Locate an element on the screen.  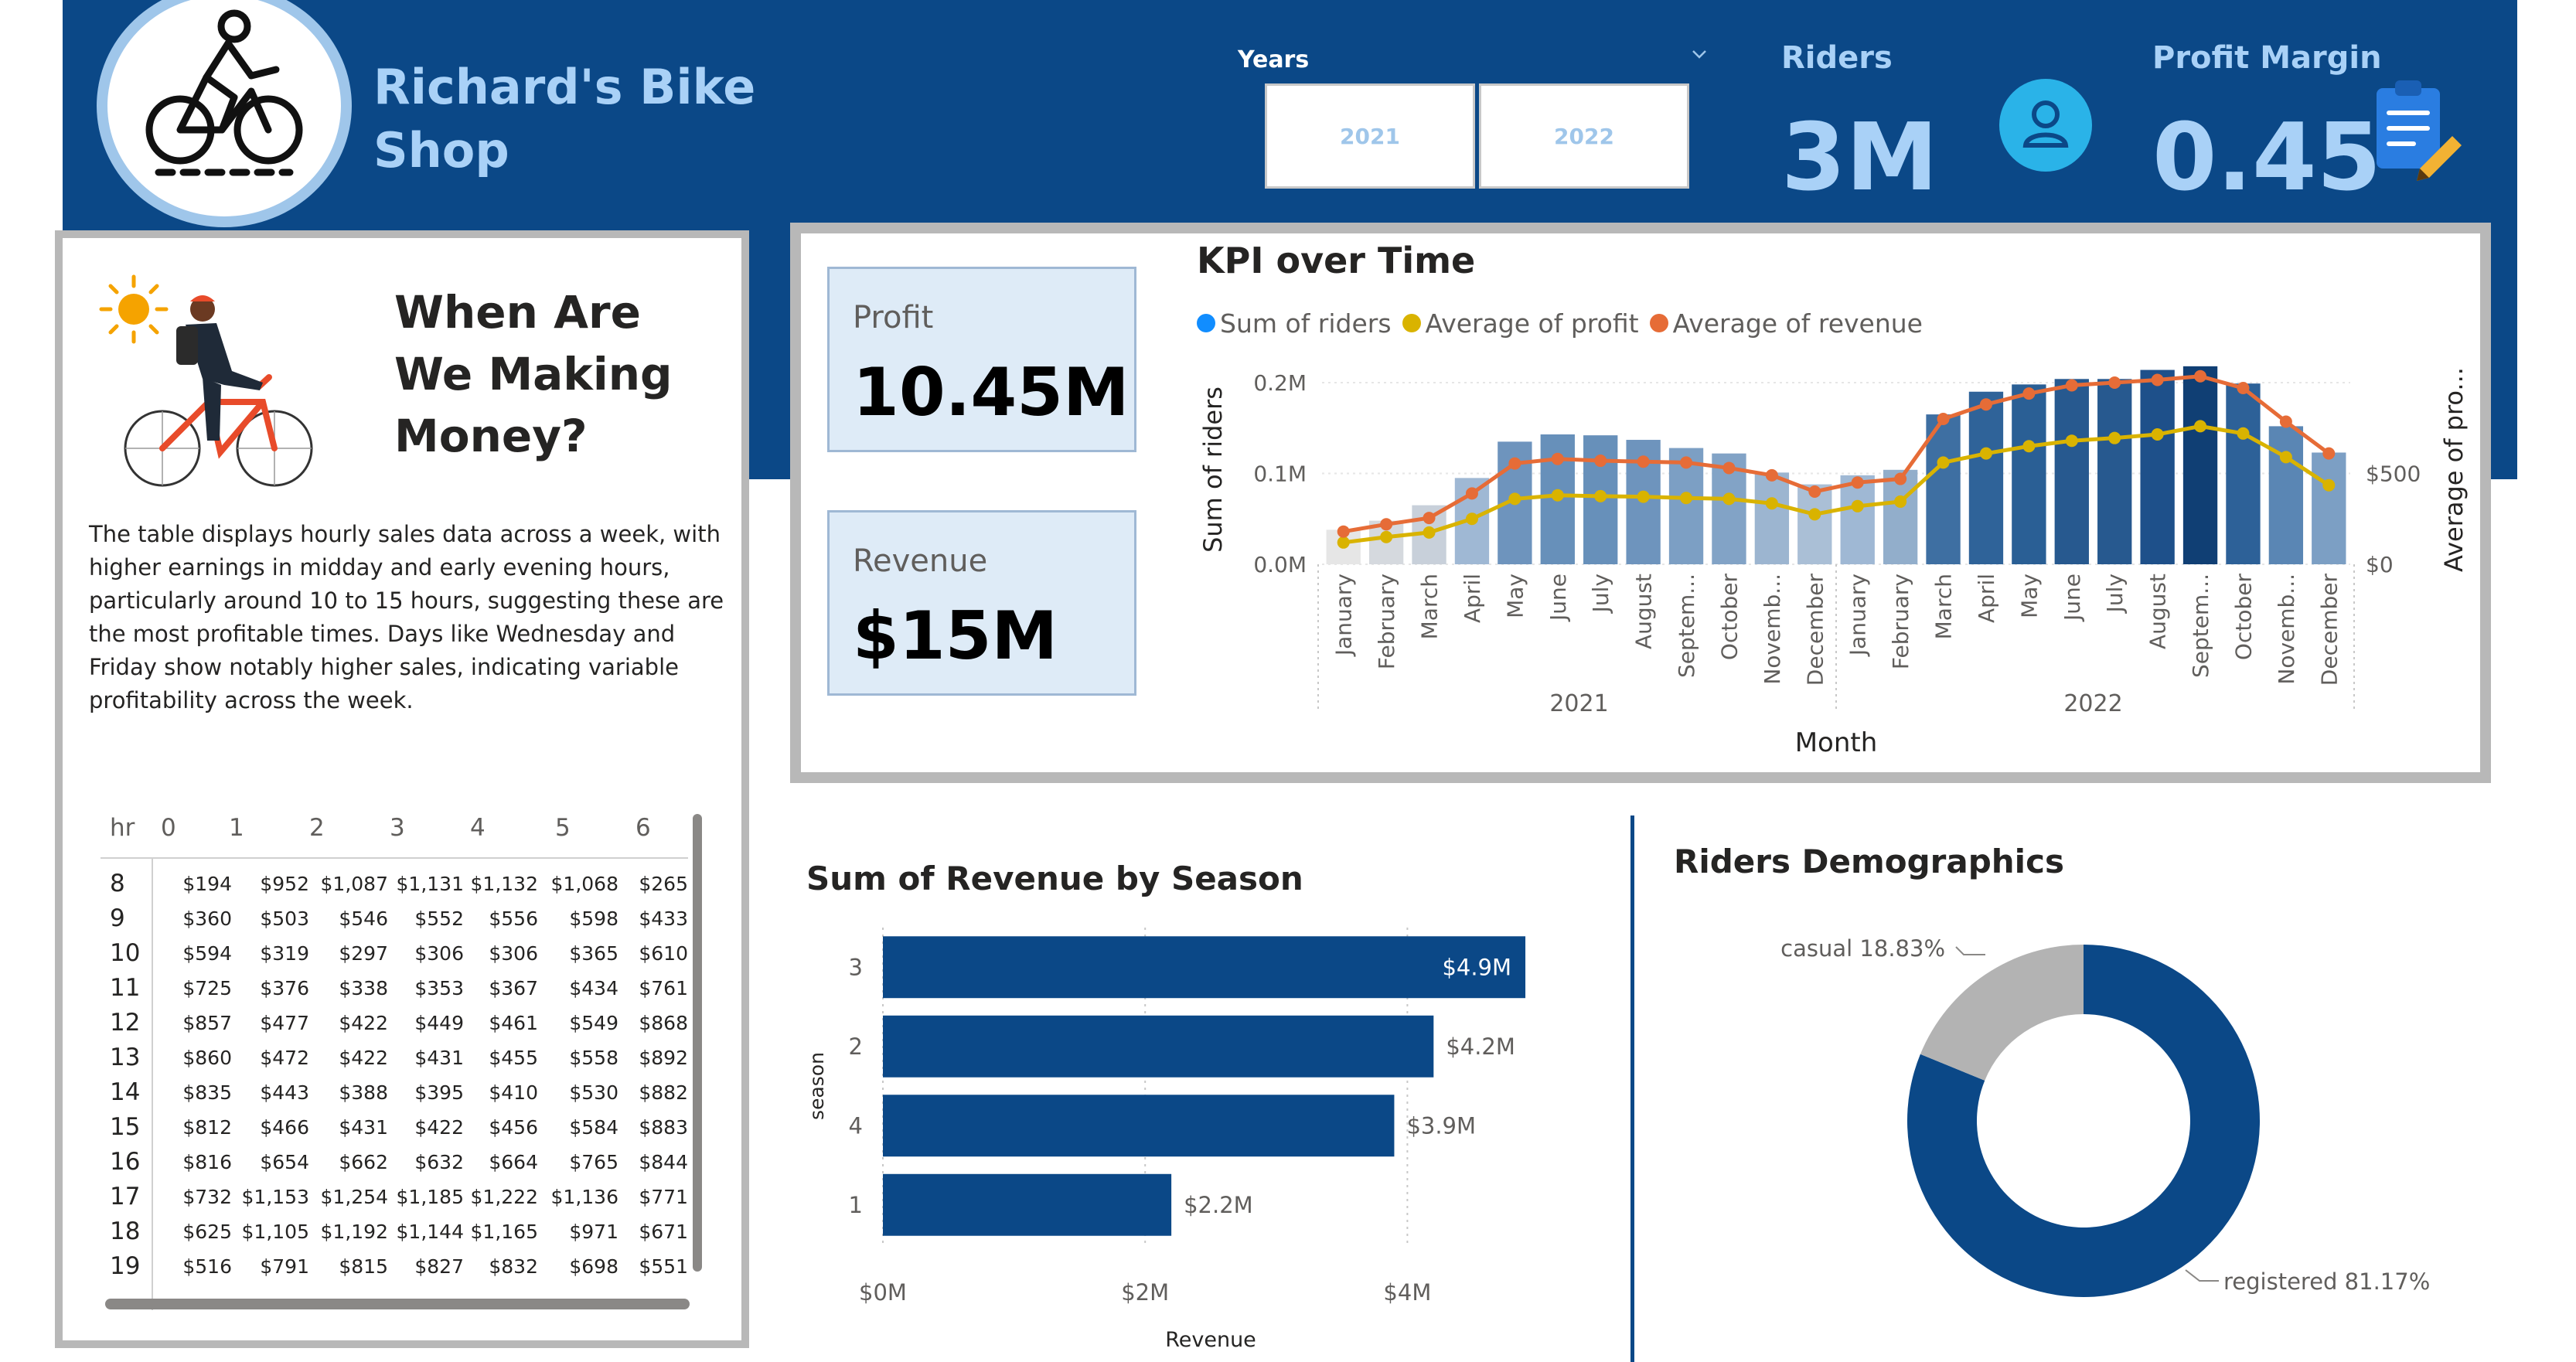
year-option-2022: 2022 is located at coordinates (1584, 136).